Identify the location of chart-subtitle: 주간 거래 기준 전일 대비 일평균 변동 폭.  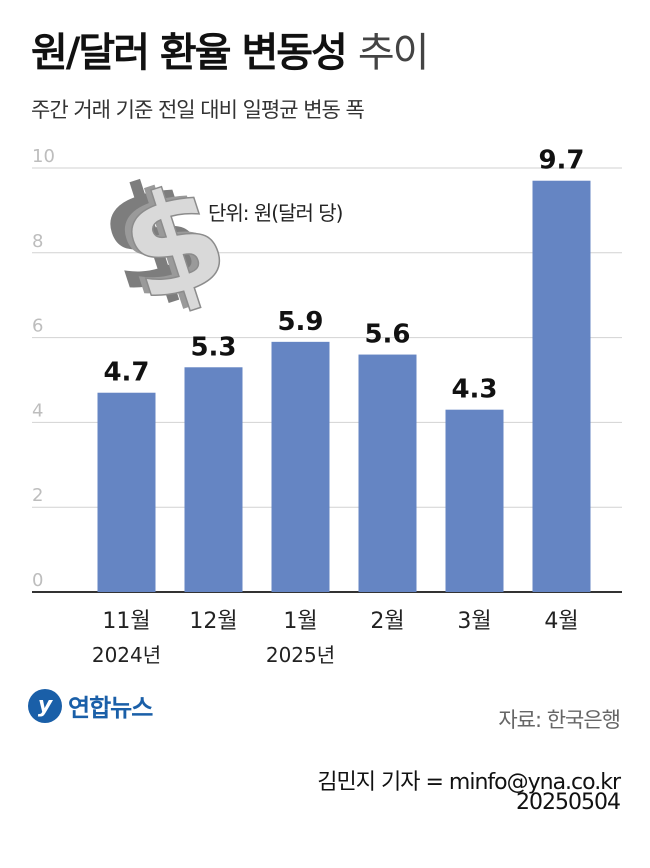
(198, 110).